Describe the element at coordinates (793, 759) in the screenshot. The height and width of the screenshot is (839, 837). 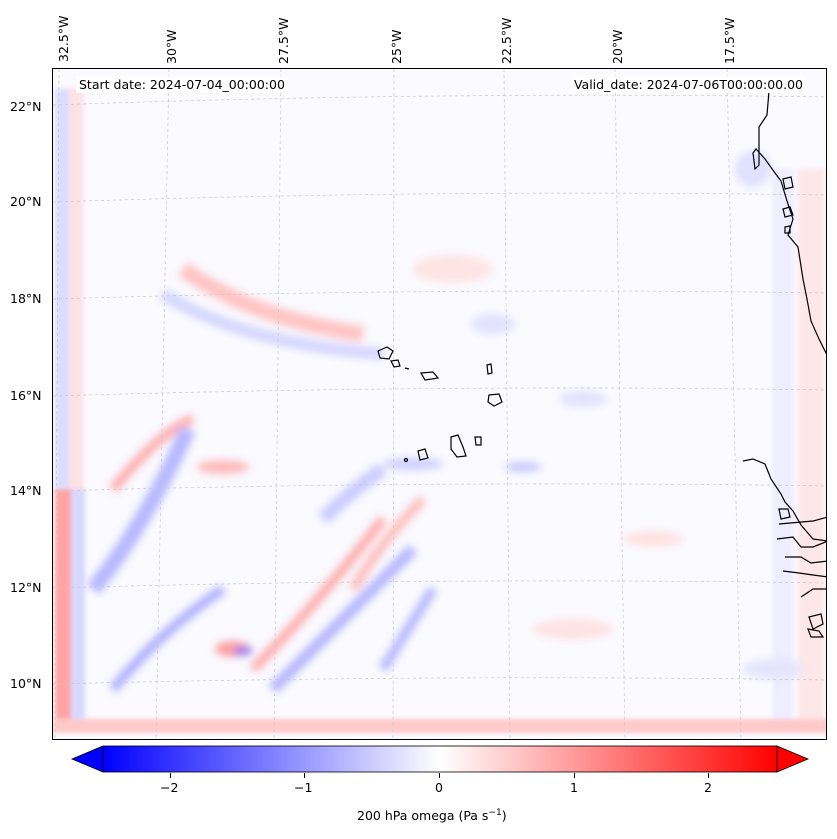
I see `colorbar-high-extend` at that location.